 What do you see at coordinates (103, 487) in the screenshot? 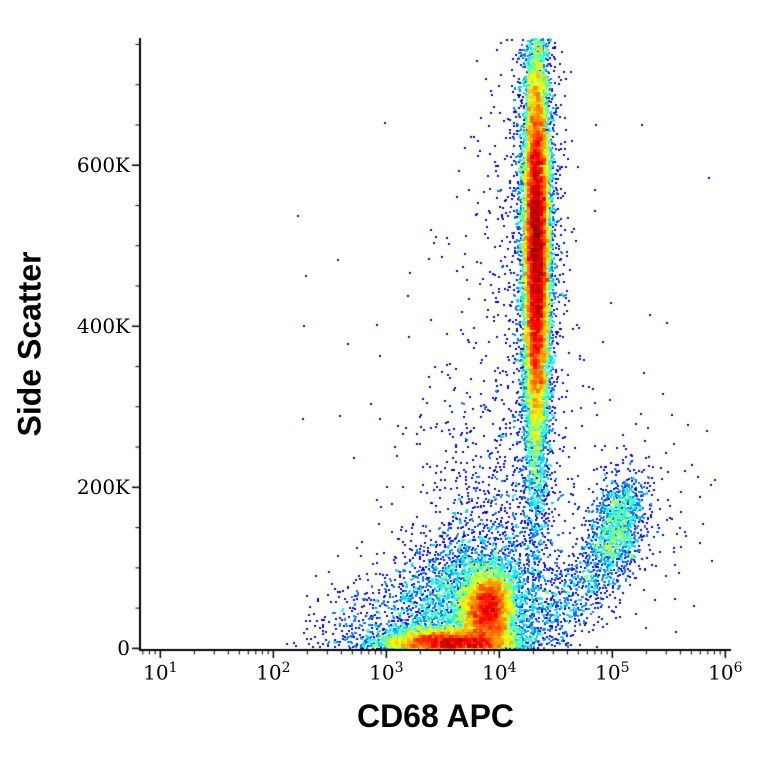
I see `y-tick-label: 200K` at bounding box center [103, 487].